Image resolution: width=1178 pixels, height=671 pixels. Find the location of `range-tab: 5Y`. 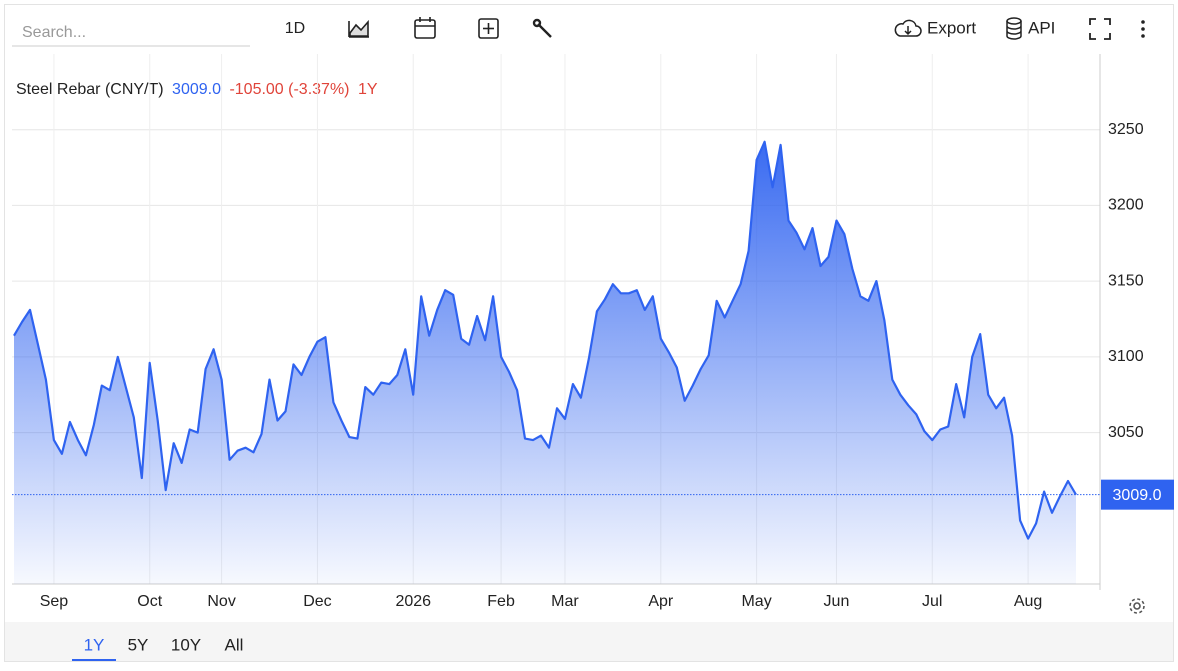

range-tab: 5Y is located at coordinates (138, 644).